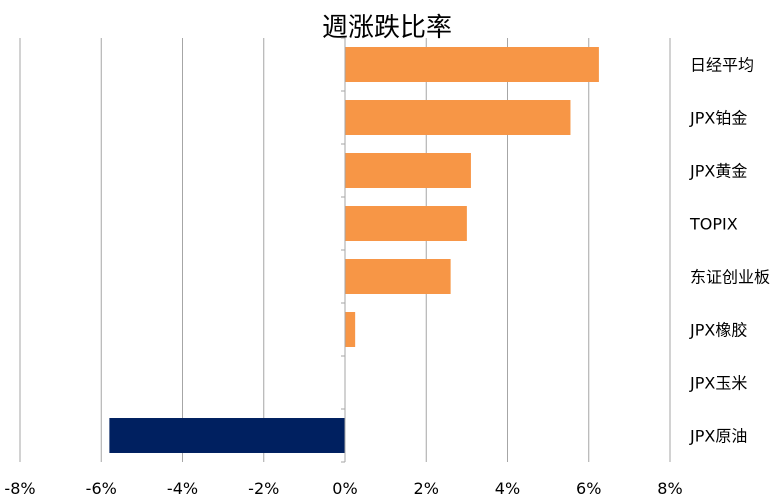 This screenshot has height=504, width=781. I want to click on category-label-0: 日经平均, so click(722, 65).